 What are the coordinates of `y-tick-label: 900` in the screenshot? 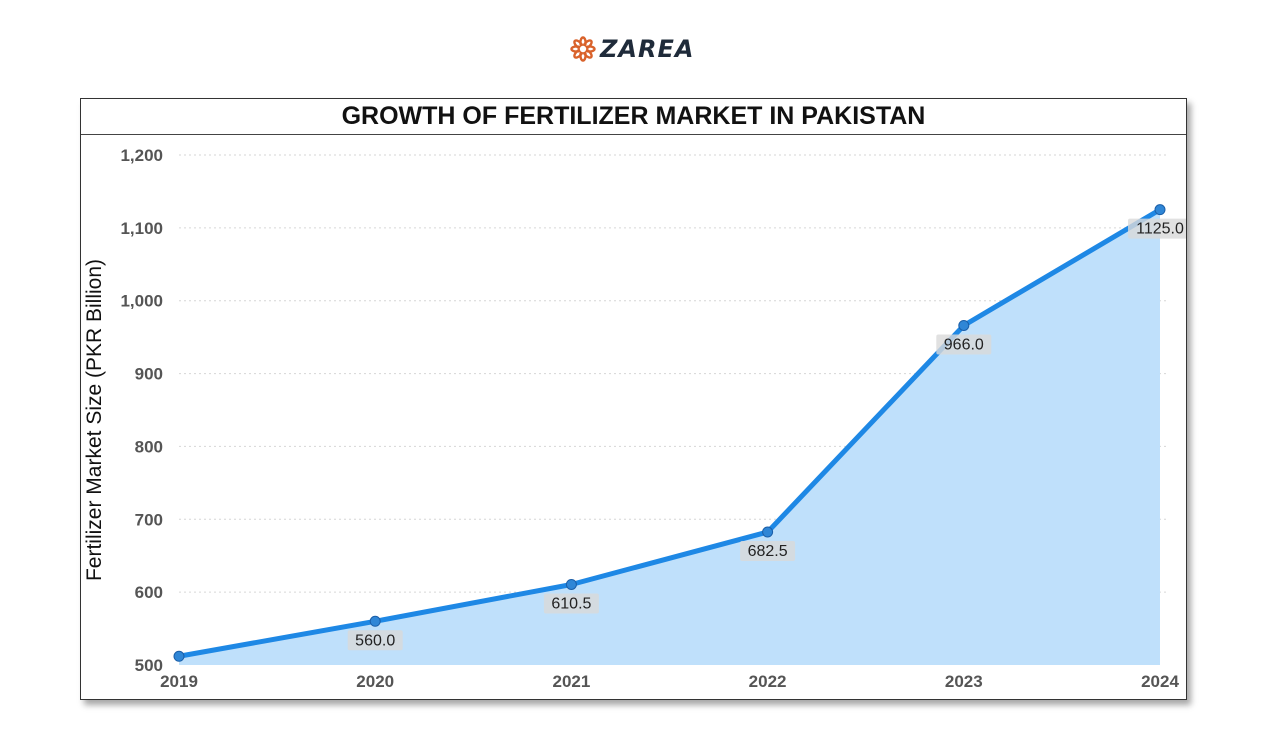 It's located at (149, 374).